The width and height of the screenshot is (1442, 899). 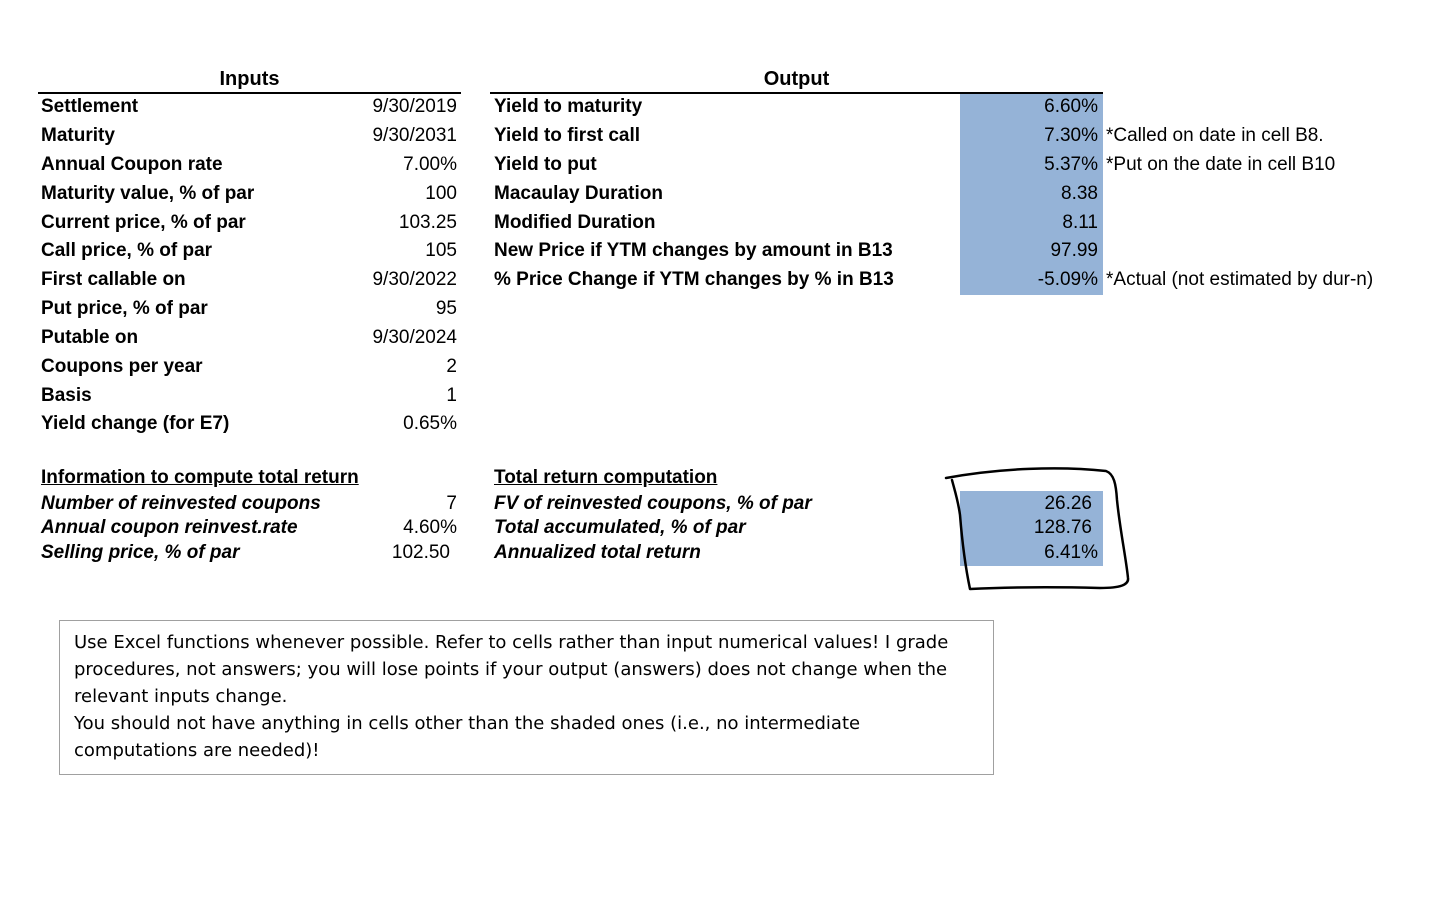 What do you see at coordinates (1068, 503) in the screenshot?
I see `computation-value-fv-coupons: 26.26` at bounding box center [1068, 503].